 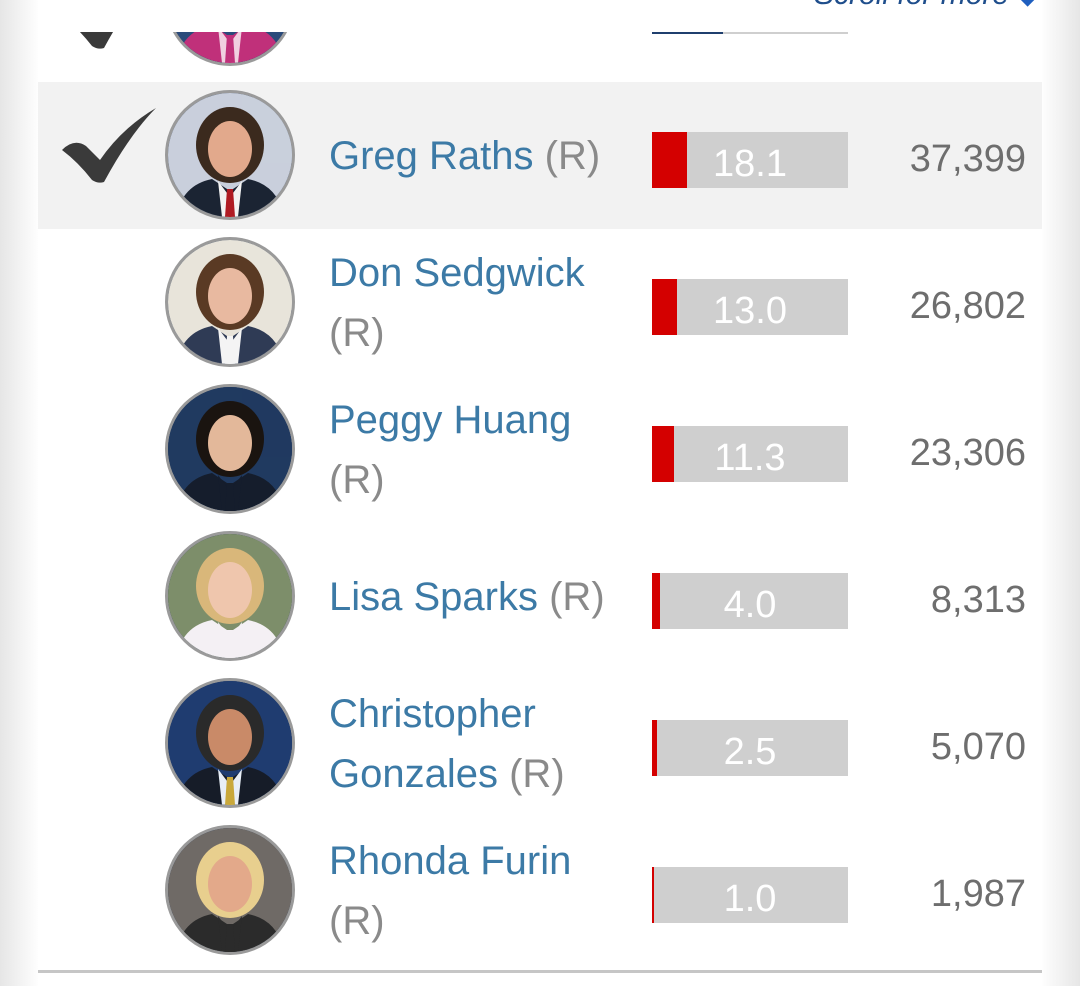 What do you see at coordinates (978, 894) in the screenshot?
I see `vote-count: 1,987` at bounding box center [978, 894].